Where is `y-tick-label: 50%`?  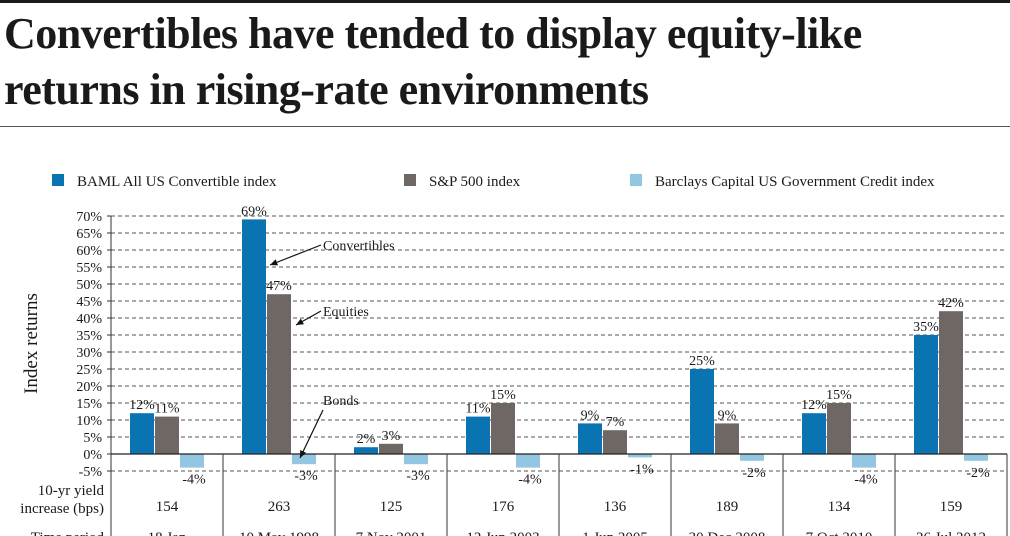
y-tick-label: 50% is located at coordinates (89, 285).